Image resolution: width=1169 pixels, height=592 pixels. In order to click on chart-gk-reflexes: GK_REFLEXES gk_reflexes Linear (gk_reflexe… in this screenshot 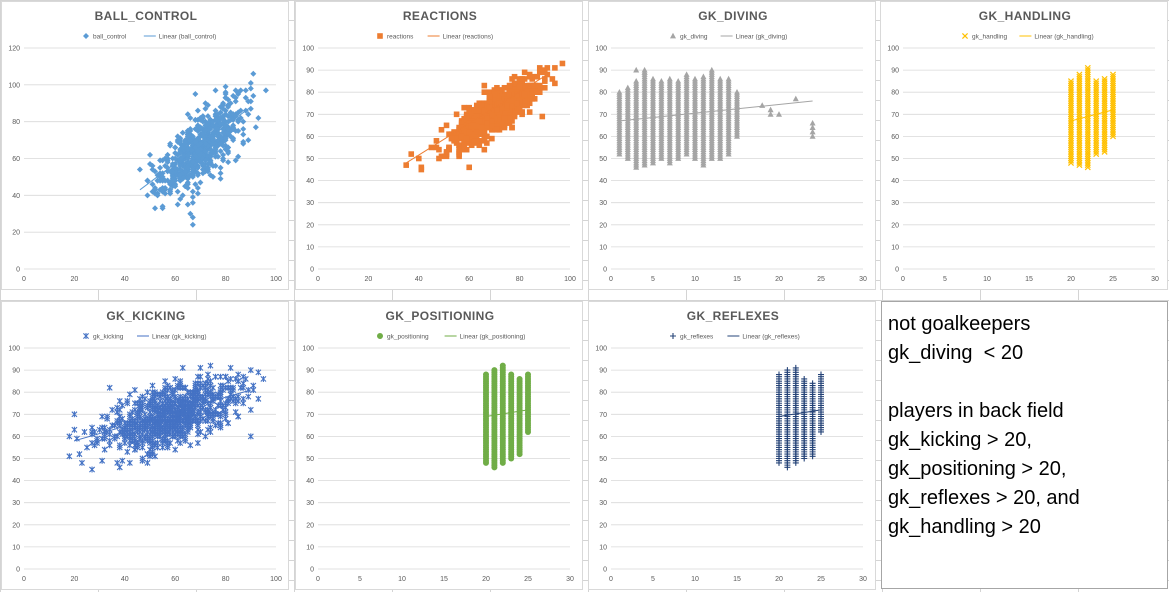, I will do `click(732, 445)`.